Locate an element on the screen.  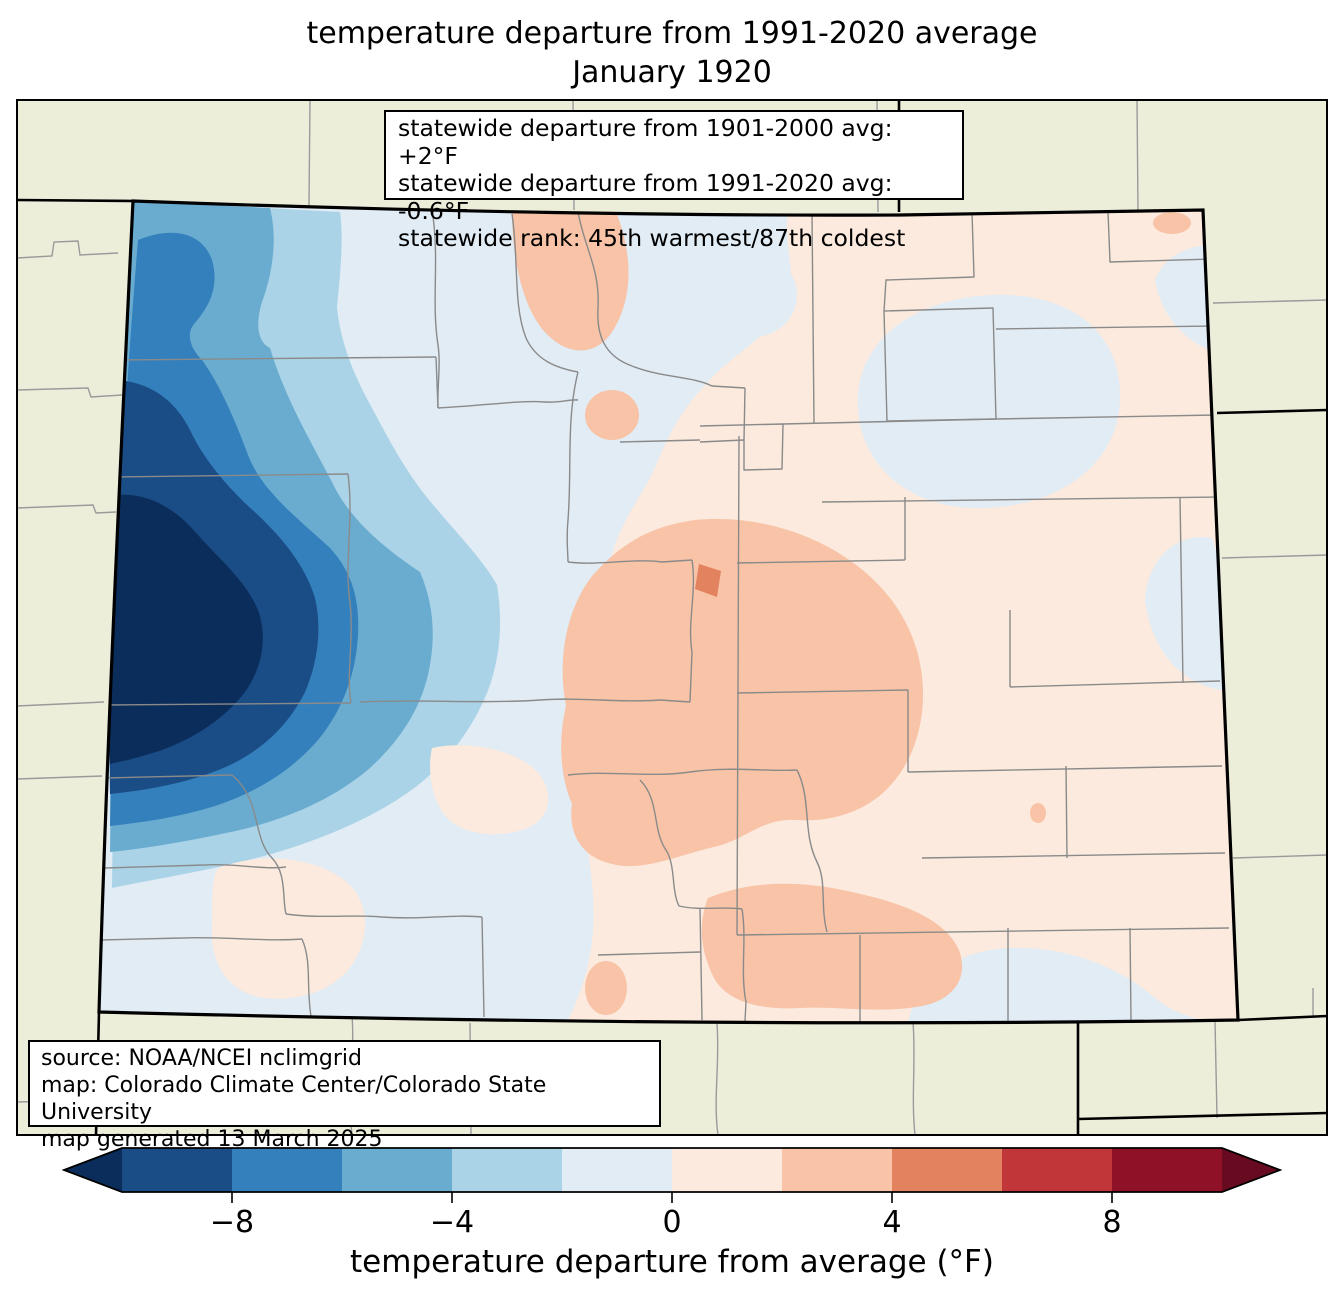
title-line-2: January 1920 is located at coordinates (672, 72).